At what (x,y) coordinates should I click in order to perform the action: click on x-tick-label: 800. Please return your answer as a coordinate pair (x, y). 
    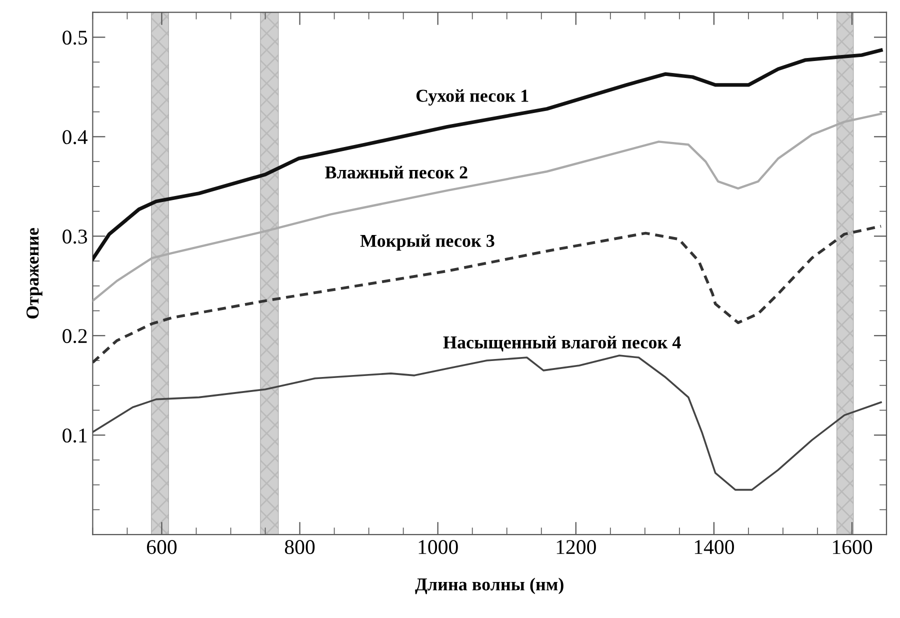
    Looking at the image, I should click on (299, 547).